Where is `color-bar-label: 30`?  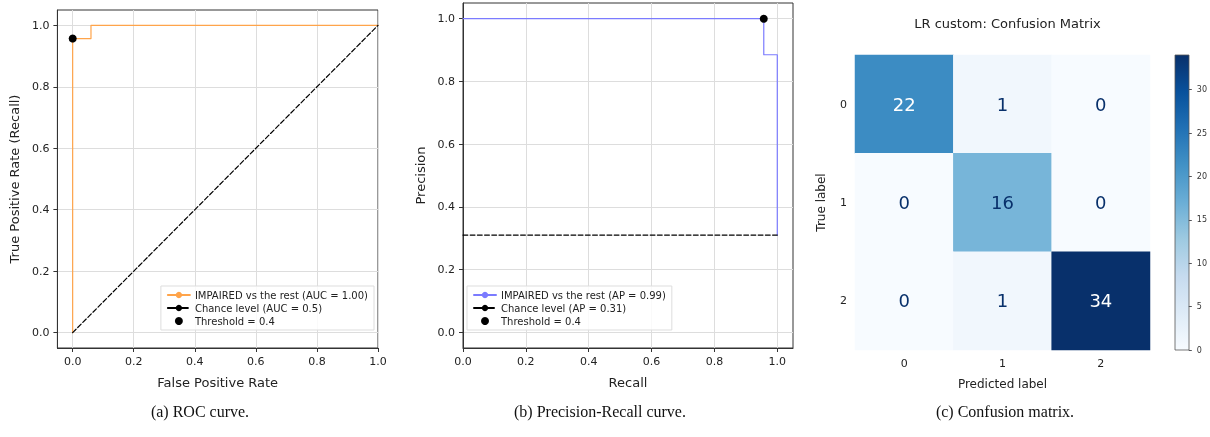 color-bar-label: 30 is located at coordinates (1202, 90).